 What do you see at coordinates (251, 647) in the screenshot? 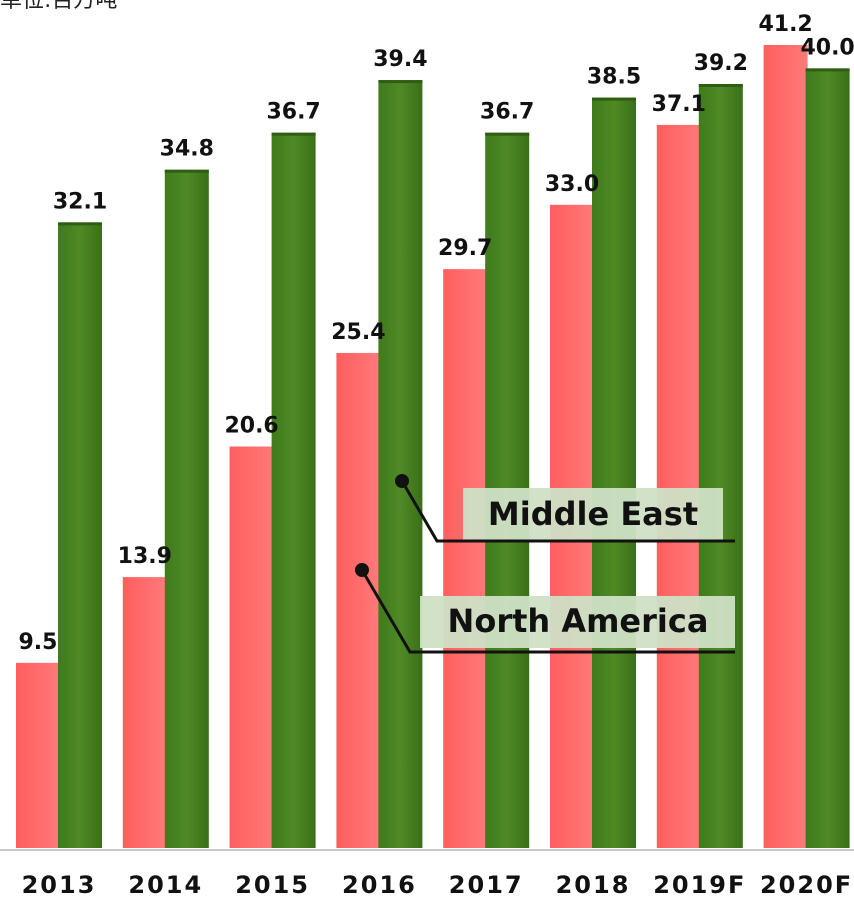
I see `bar-north-america-2015` at bounding box center [251, 647].